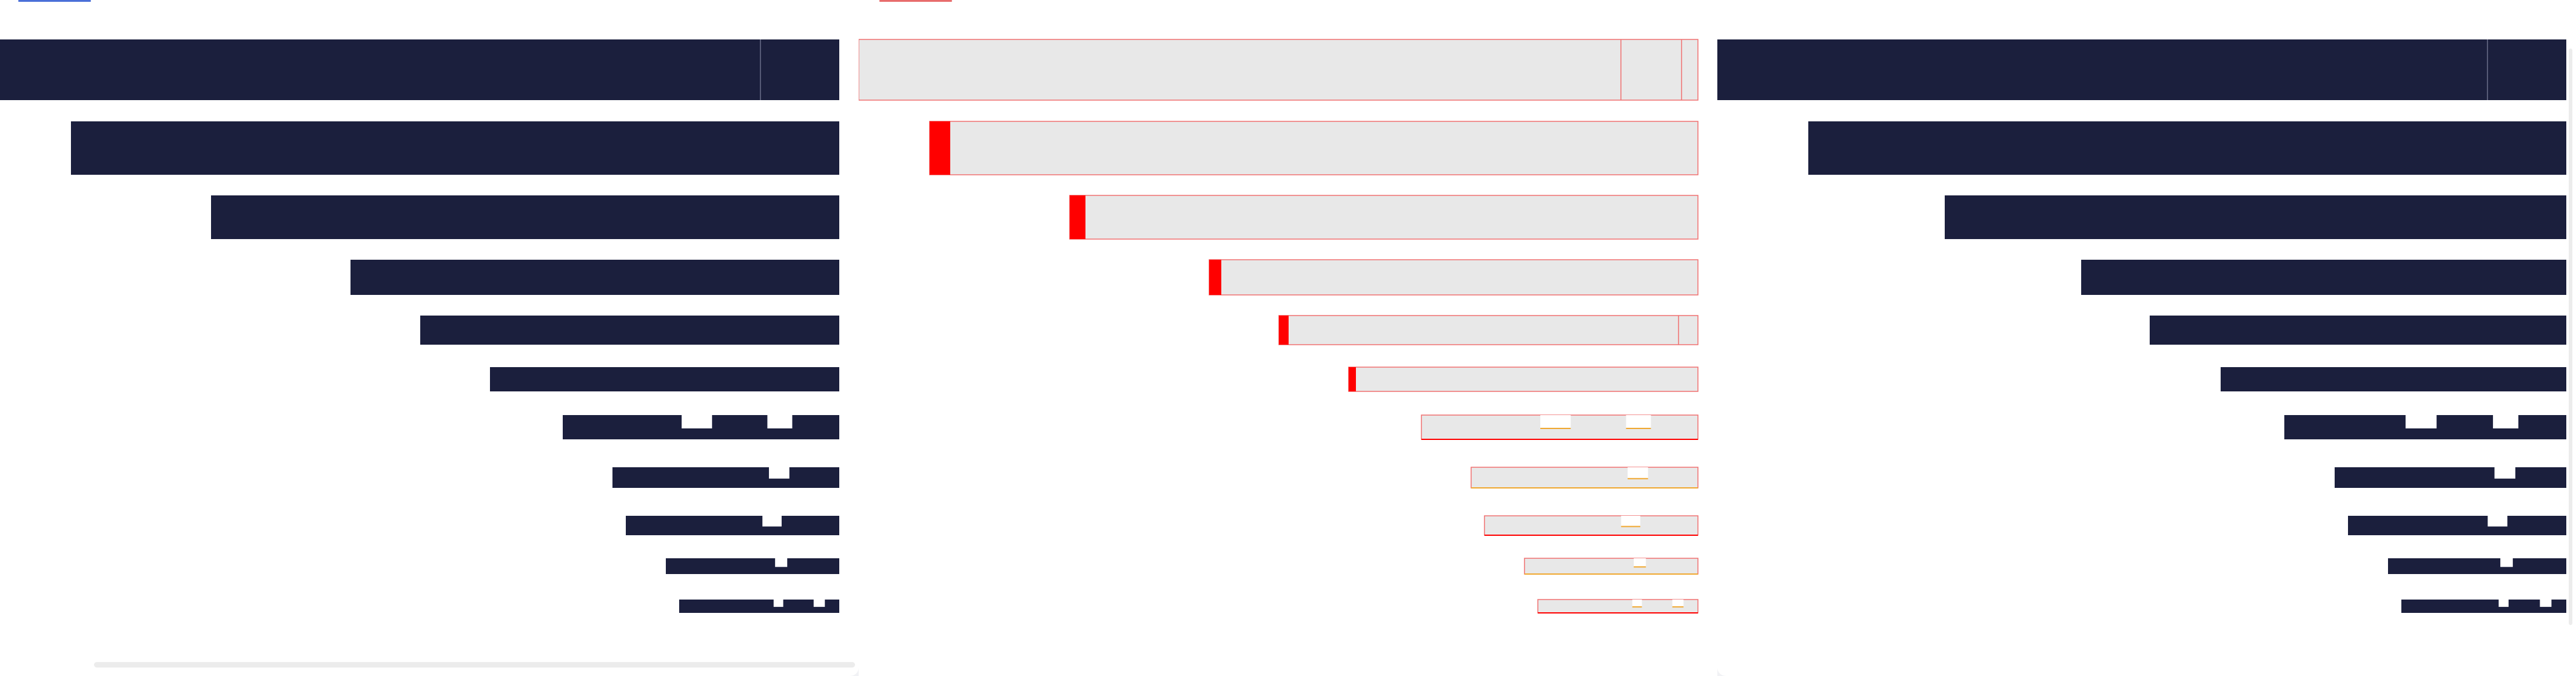 The width and height of the screenshot is (2576, 676). Describe the element at coordinates (915, 1) in the screenshot. I see `tab-indicator-middle` at that location.